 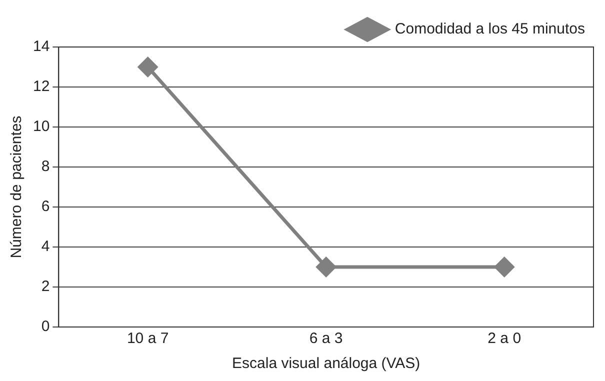 I want to click on y-tick-label: 6, so click(x=45, y=207).